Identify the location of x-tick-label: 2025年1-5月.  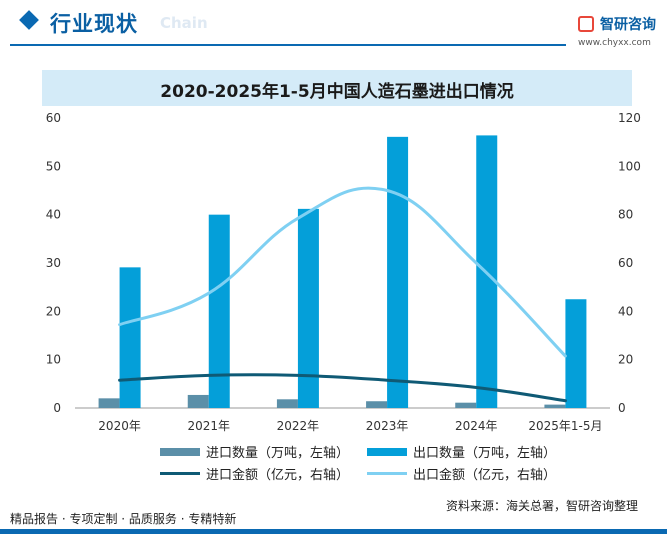
(565, 426).